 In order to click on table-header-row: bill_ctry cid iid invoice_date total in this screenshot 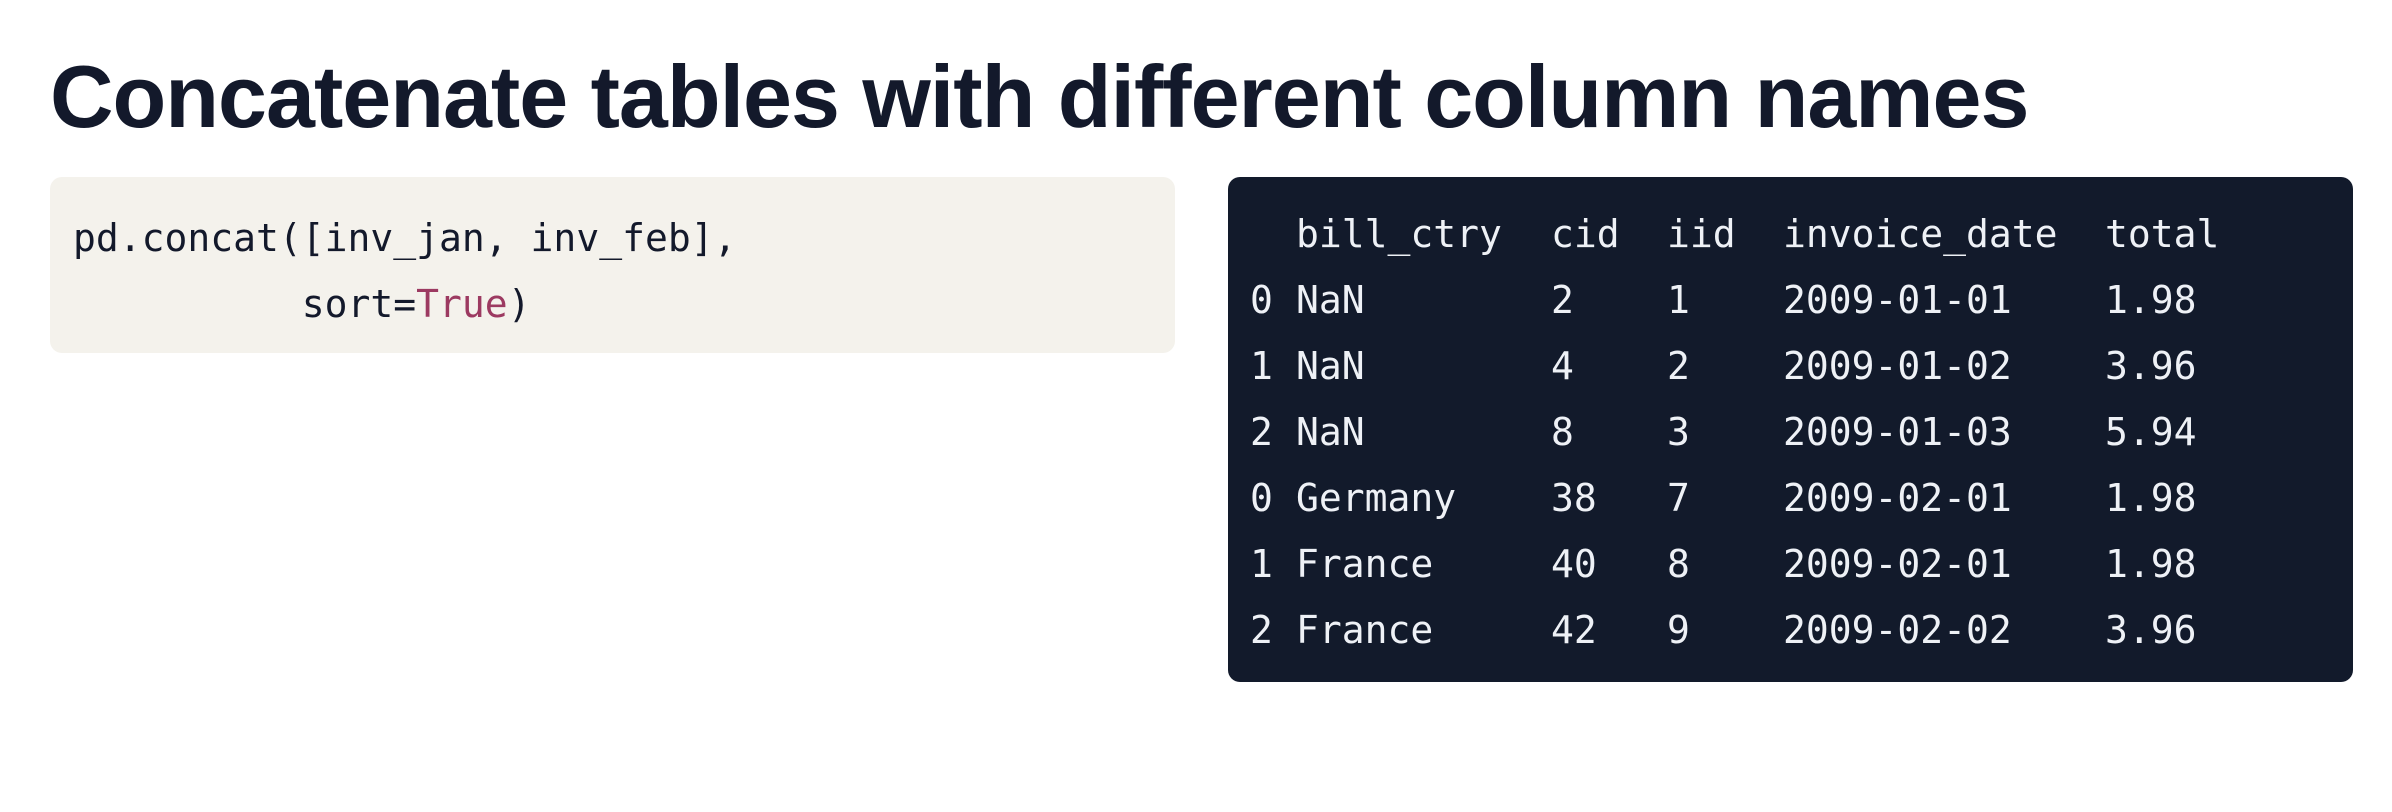, I will do `click(1757, 234)`.